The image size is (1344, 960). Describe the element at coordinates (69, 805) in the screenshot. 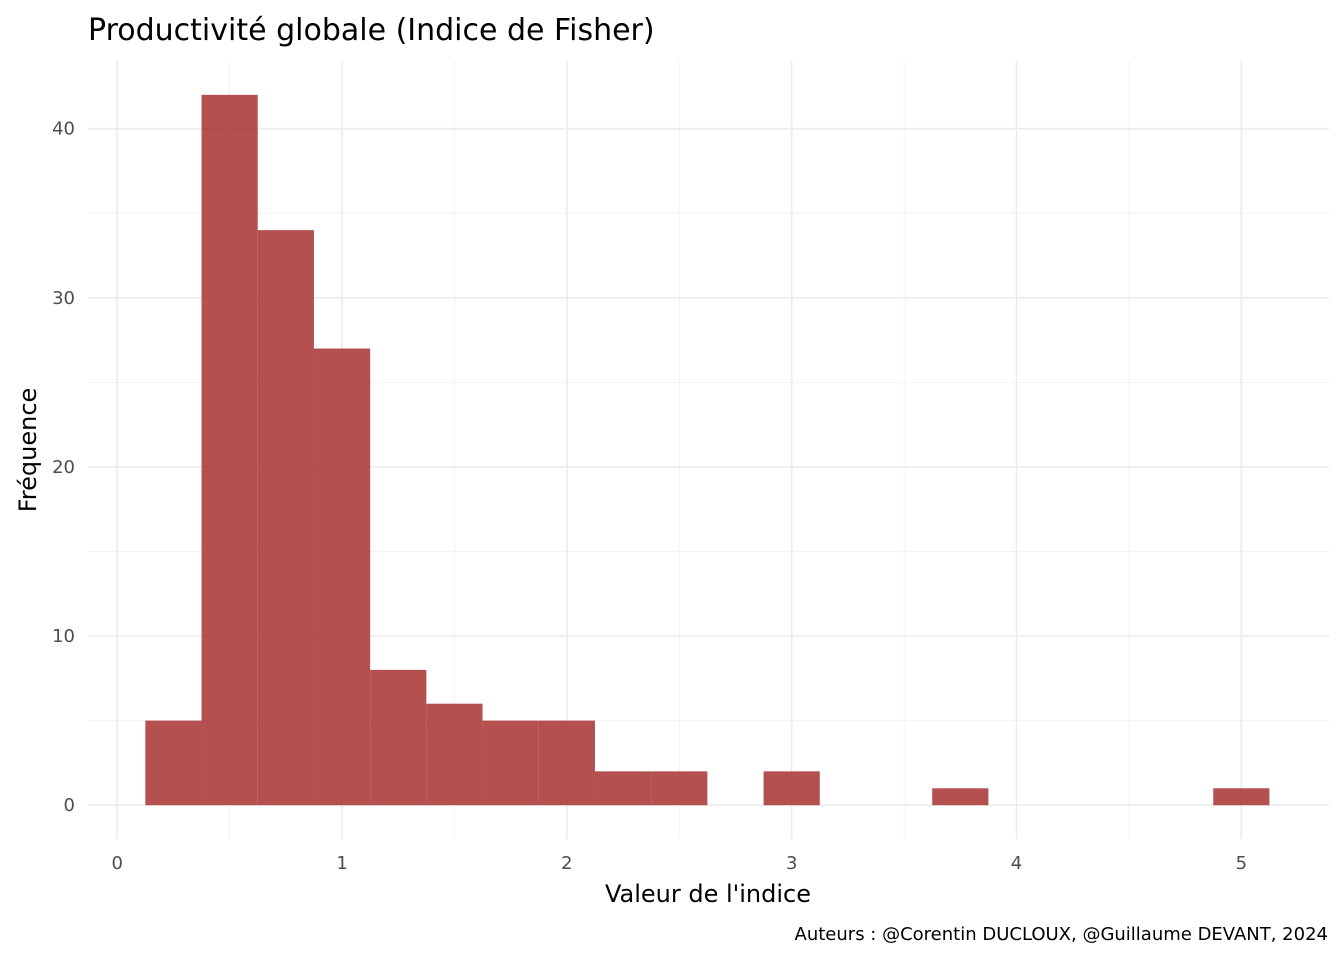

I see `y-tick-label: 0` at that location.